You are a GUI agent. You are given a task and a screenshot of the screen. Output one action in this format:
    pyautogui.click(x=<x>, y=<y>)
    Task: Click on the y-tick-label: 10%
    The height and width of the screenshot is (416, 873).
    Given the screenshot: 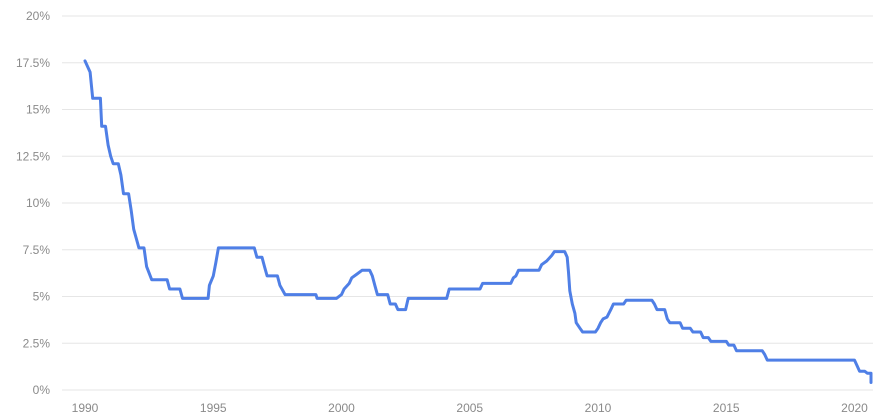 What is the action you would take?
    pyautogui.click(x=38, y=203)
    